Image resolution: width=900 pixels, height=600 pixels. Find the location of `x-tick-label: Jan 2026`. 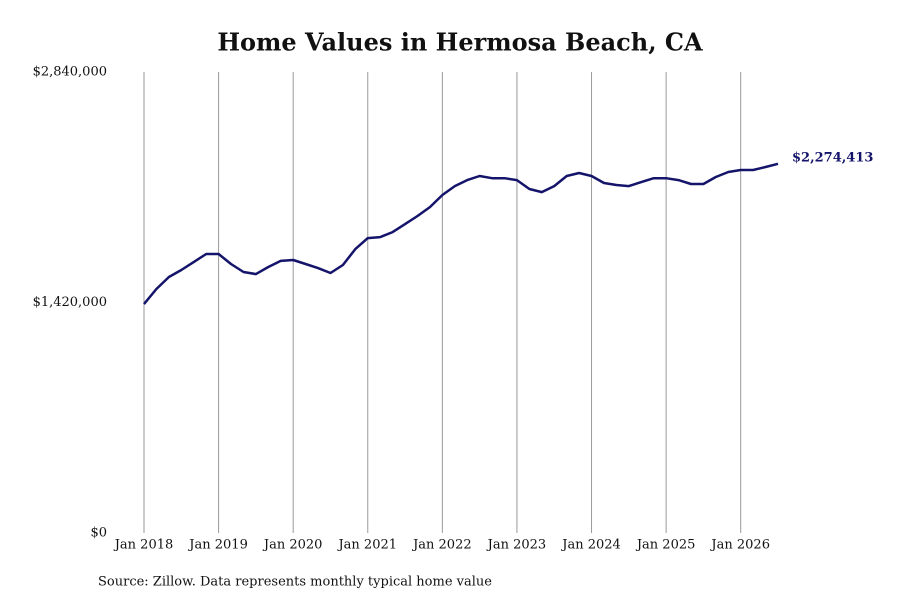

x-tick-label: Jan 2026 is located at coordinates (739, 545).